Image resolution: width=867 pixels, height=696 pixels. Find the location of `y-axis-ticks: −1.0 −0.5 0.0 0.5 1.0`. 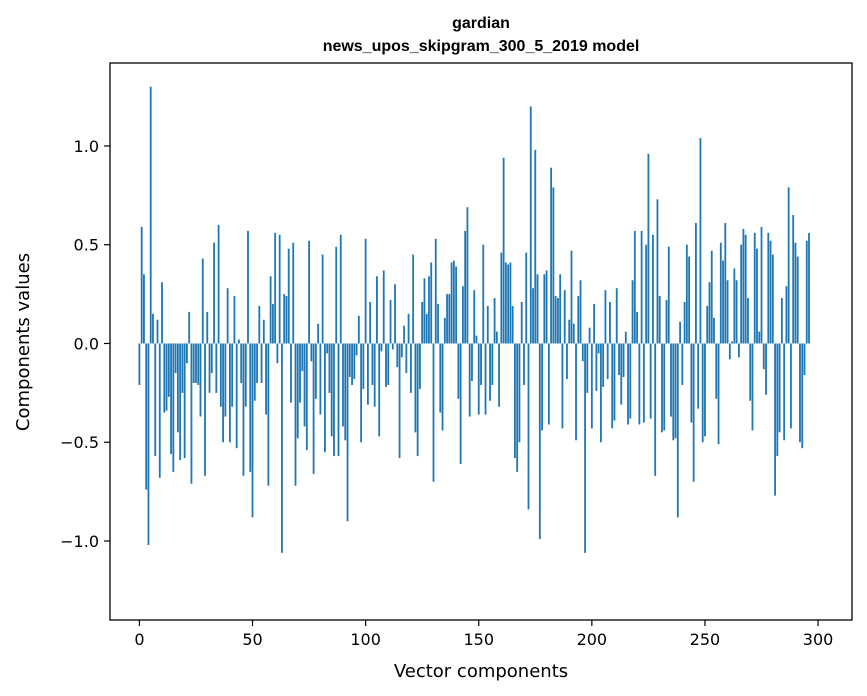

y-axis-ticks: −1.0 −0.5 0.0 0.5 1.0 is located at coordinates (85, 344).